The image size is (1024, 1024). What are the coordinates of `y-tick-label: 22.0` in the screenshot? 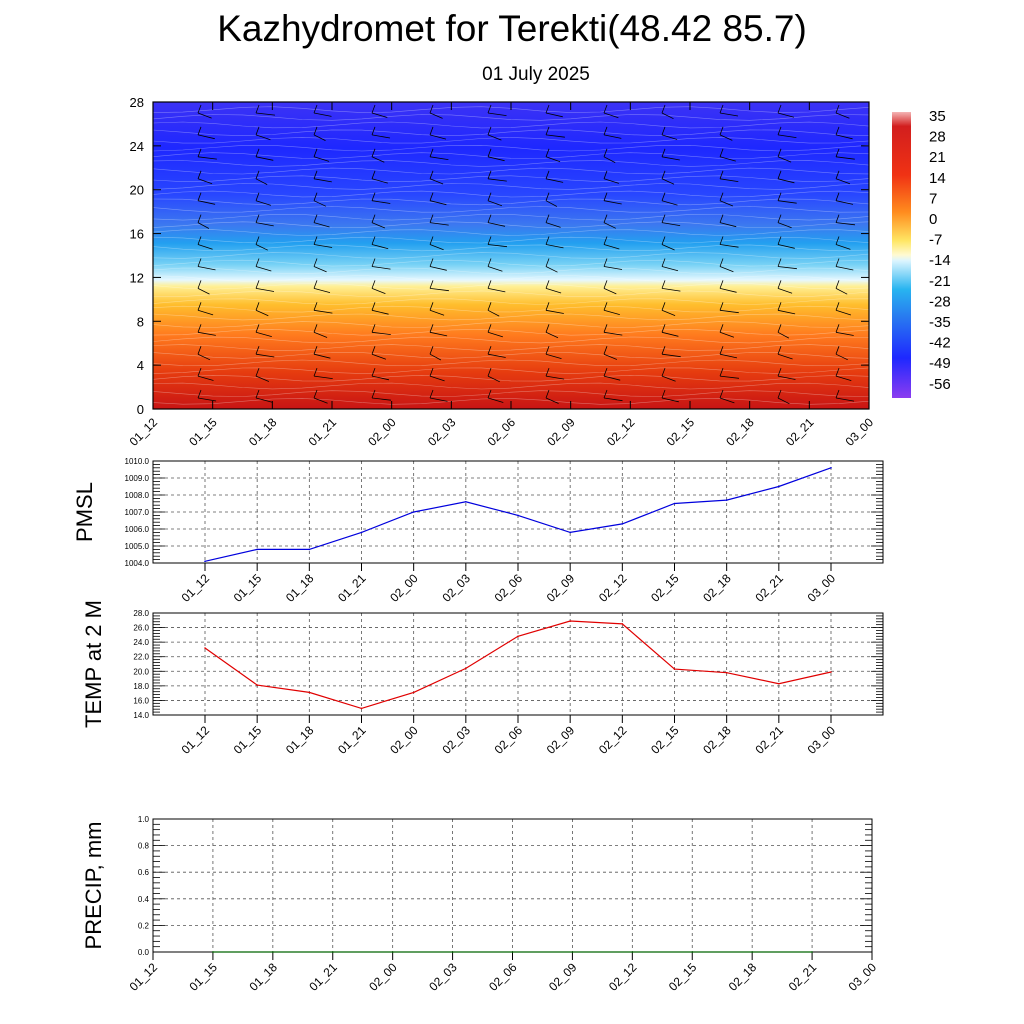 It's located at (141, 657).